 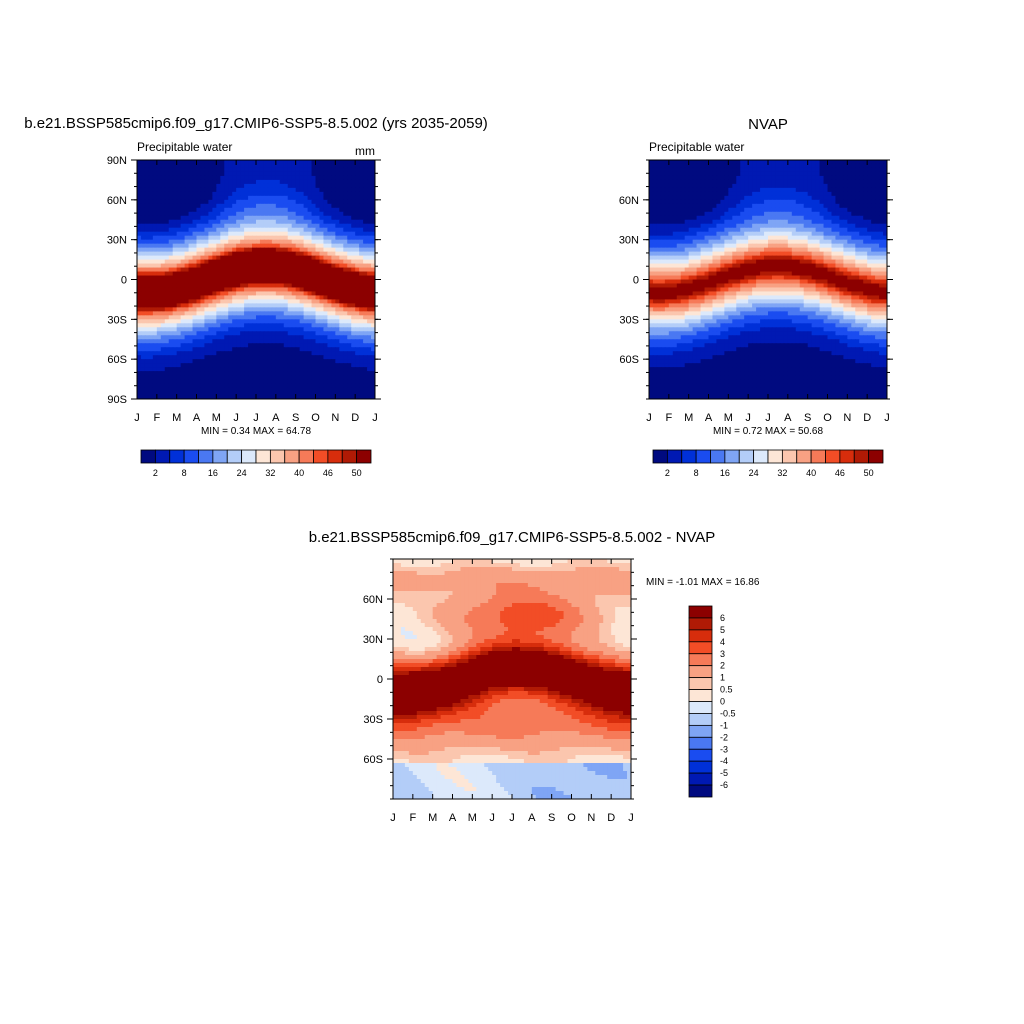 I want to click on panel-model-field, so click(x=256, y=279).